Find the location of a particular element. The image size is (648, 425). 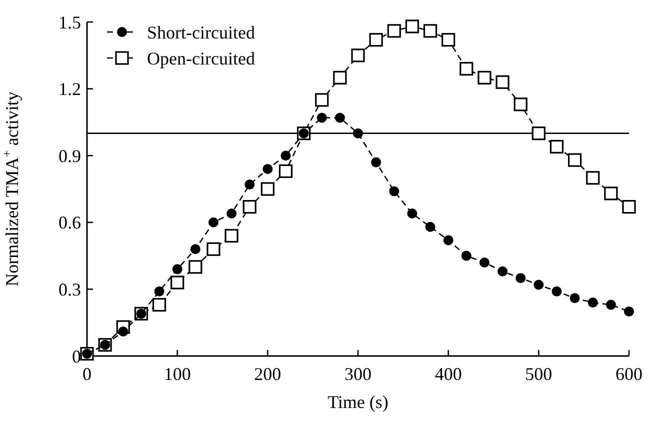

y-tick-label: 0.3 is located at coordinates (69, 290).